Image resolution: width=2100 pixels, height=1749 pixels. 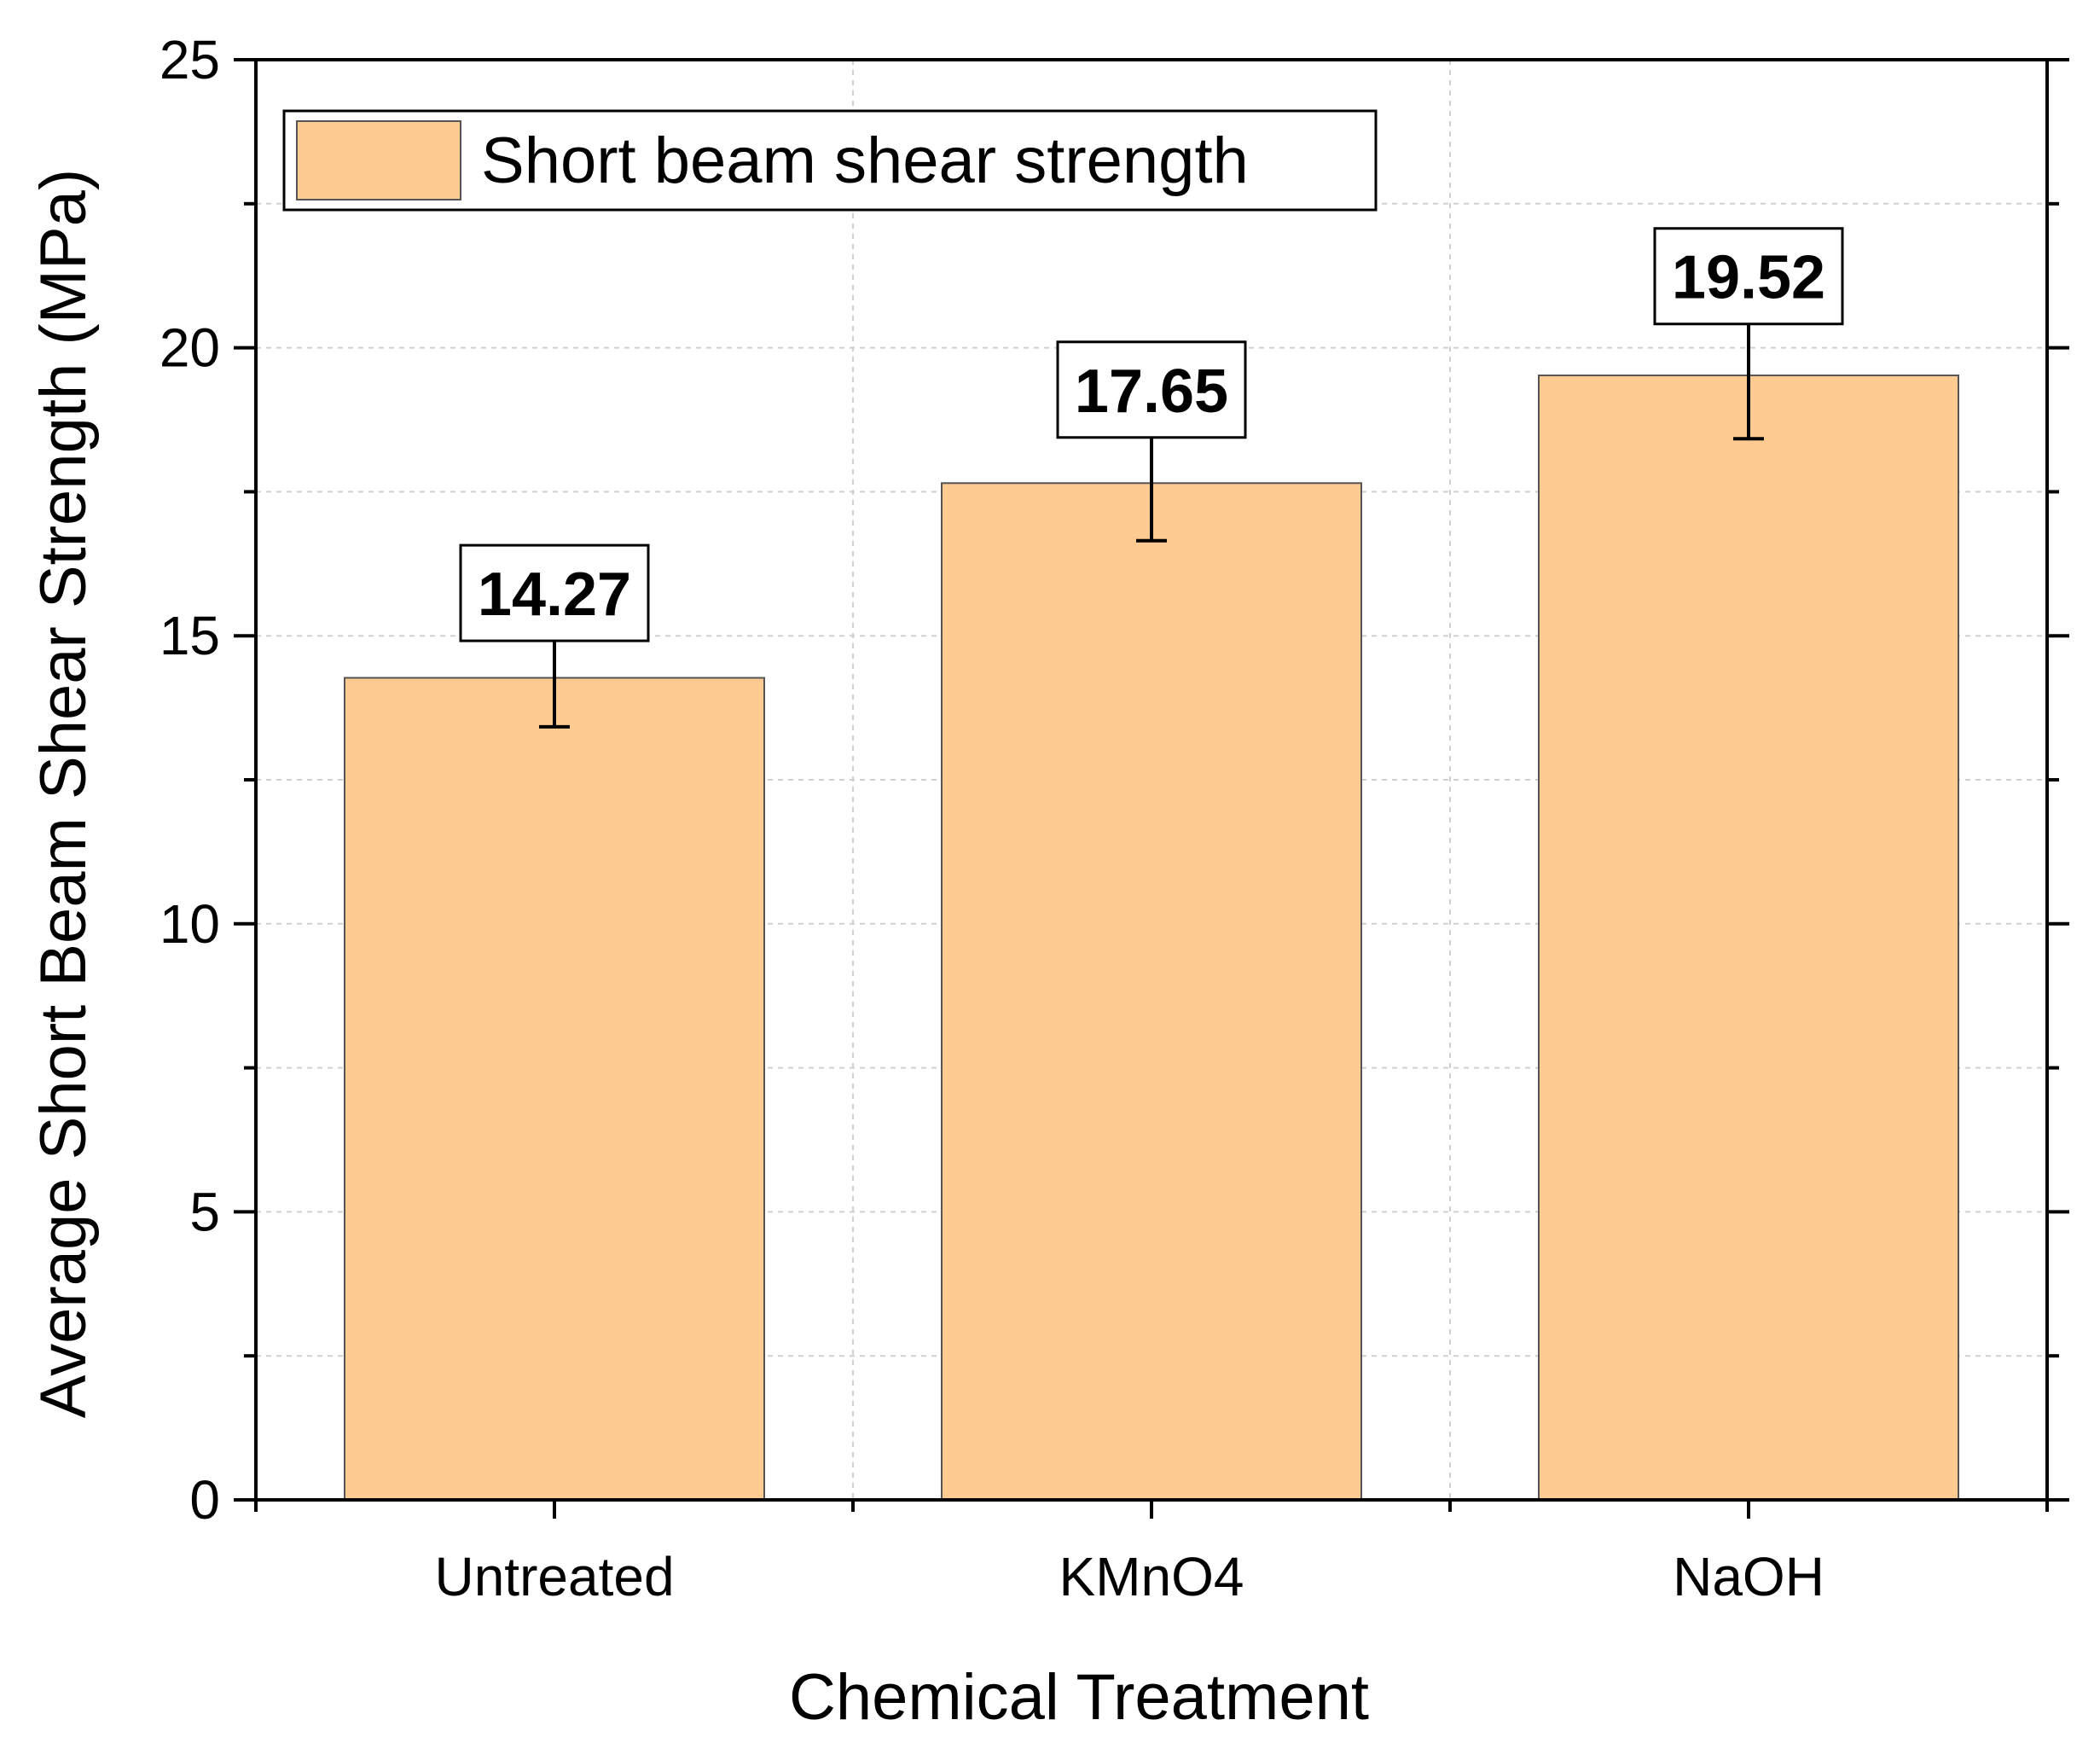 What do you see at coordinates (190, 635) in the screenshot?
I see `y-tick-label: 15` at bounding box center [190, 635].